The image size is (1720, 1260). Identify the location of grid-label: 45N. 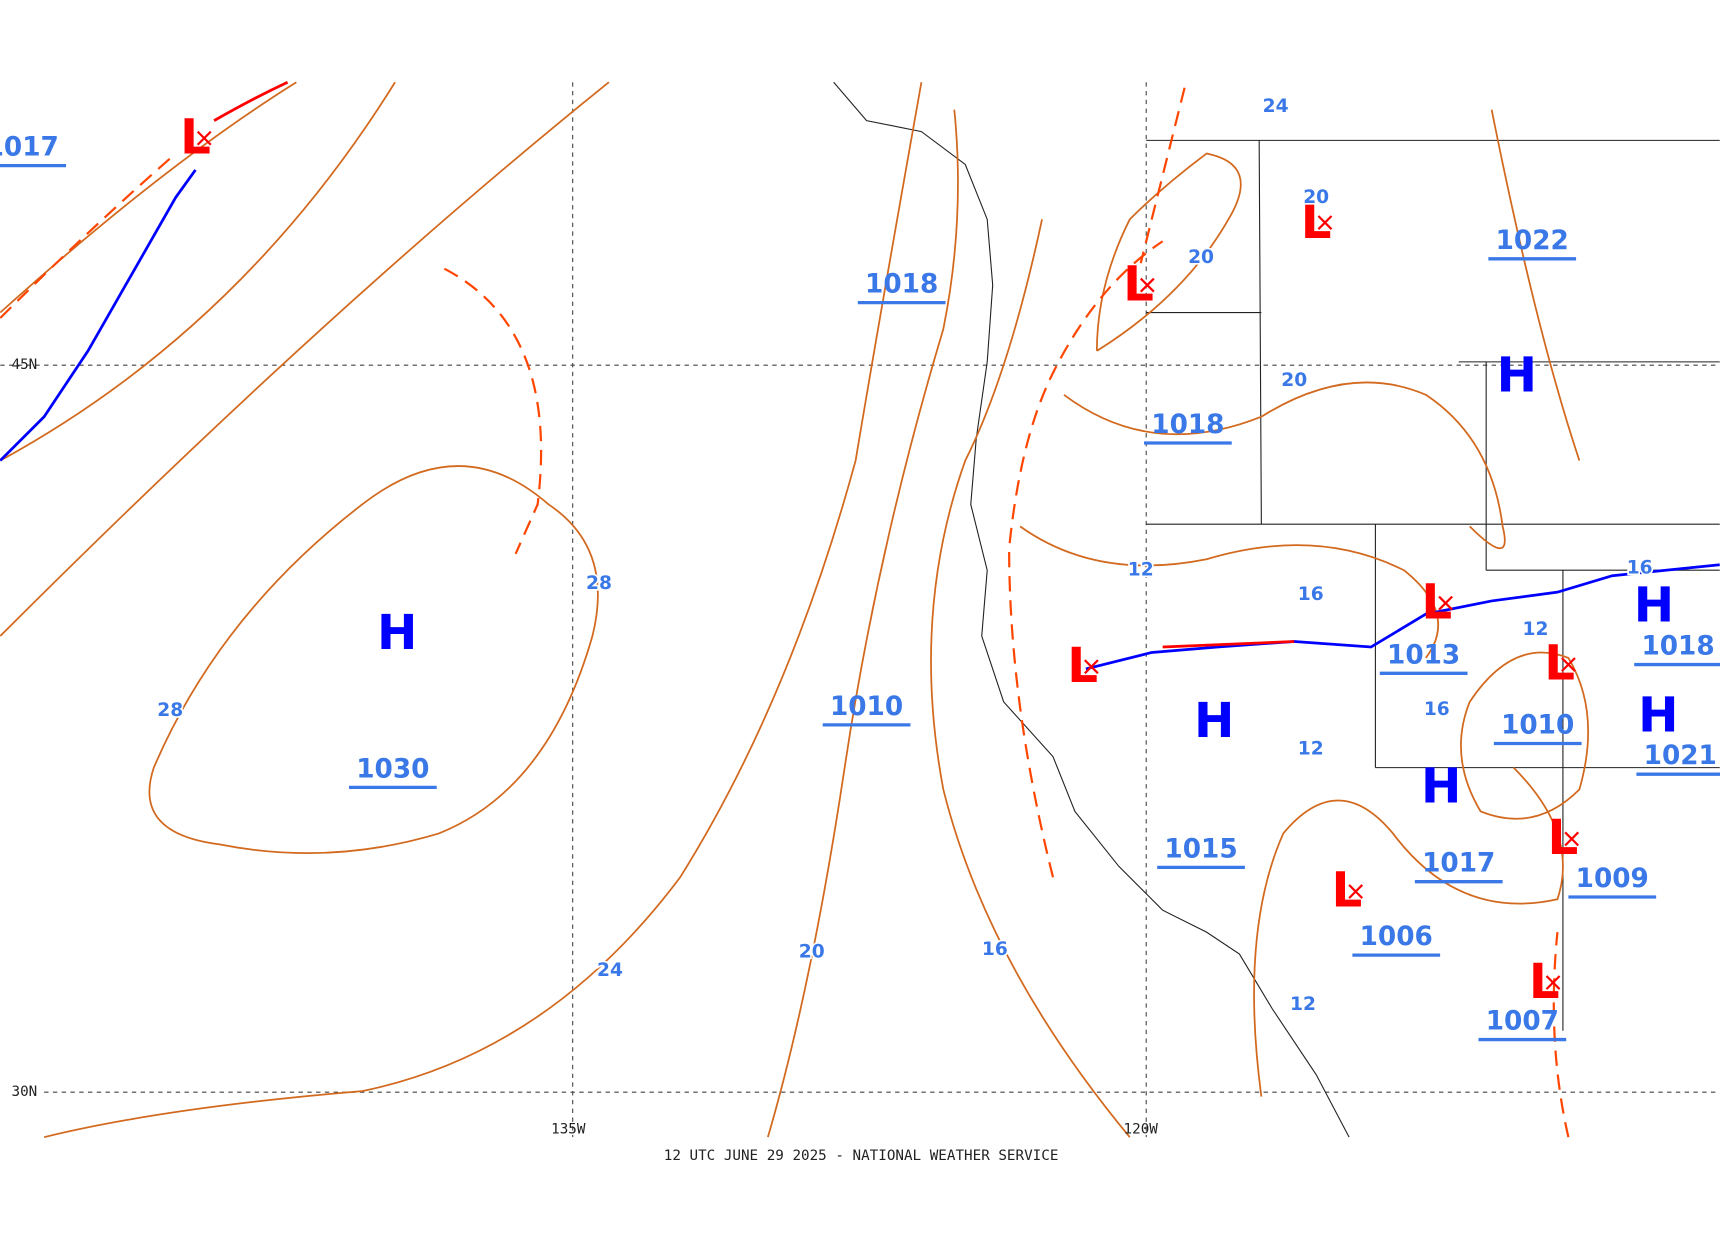
(25, 365).